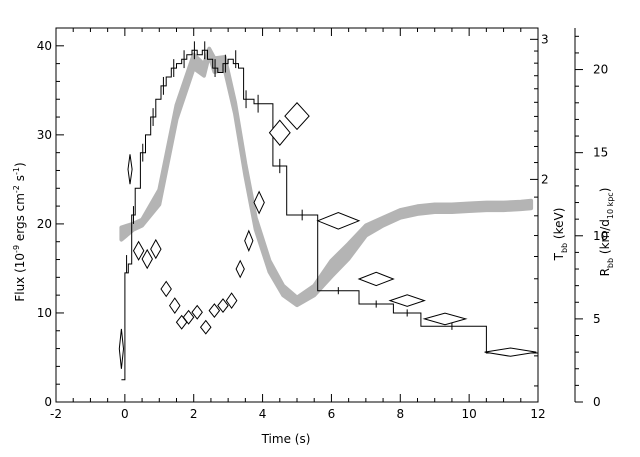 This screenshot has height=457, width=640. I want to click on flux-tick-label: 10, so click(44, 313).